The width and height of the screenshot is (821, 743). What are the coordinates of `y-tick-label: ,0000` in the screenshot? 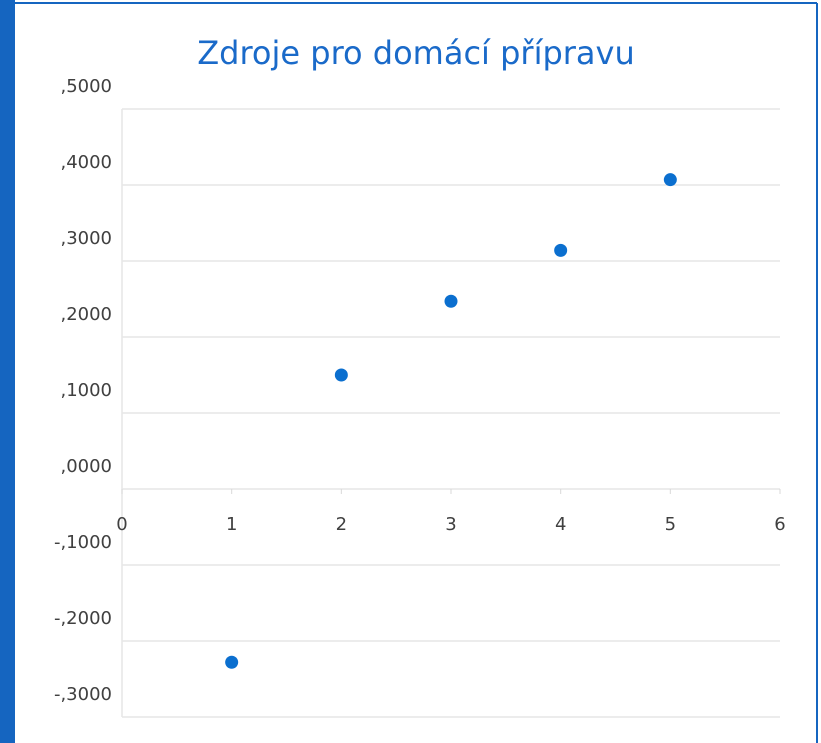 It's located at (86, 466).